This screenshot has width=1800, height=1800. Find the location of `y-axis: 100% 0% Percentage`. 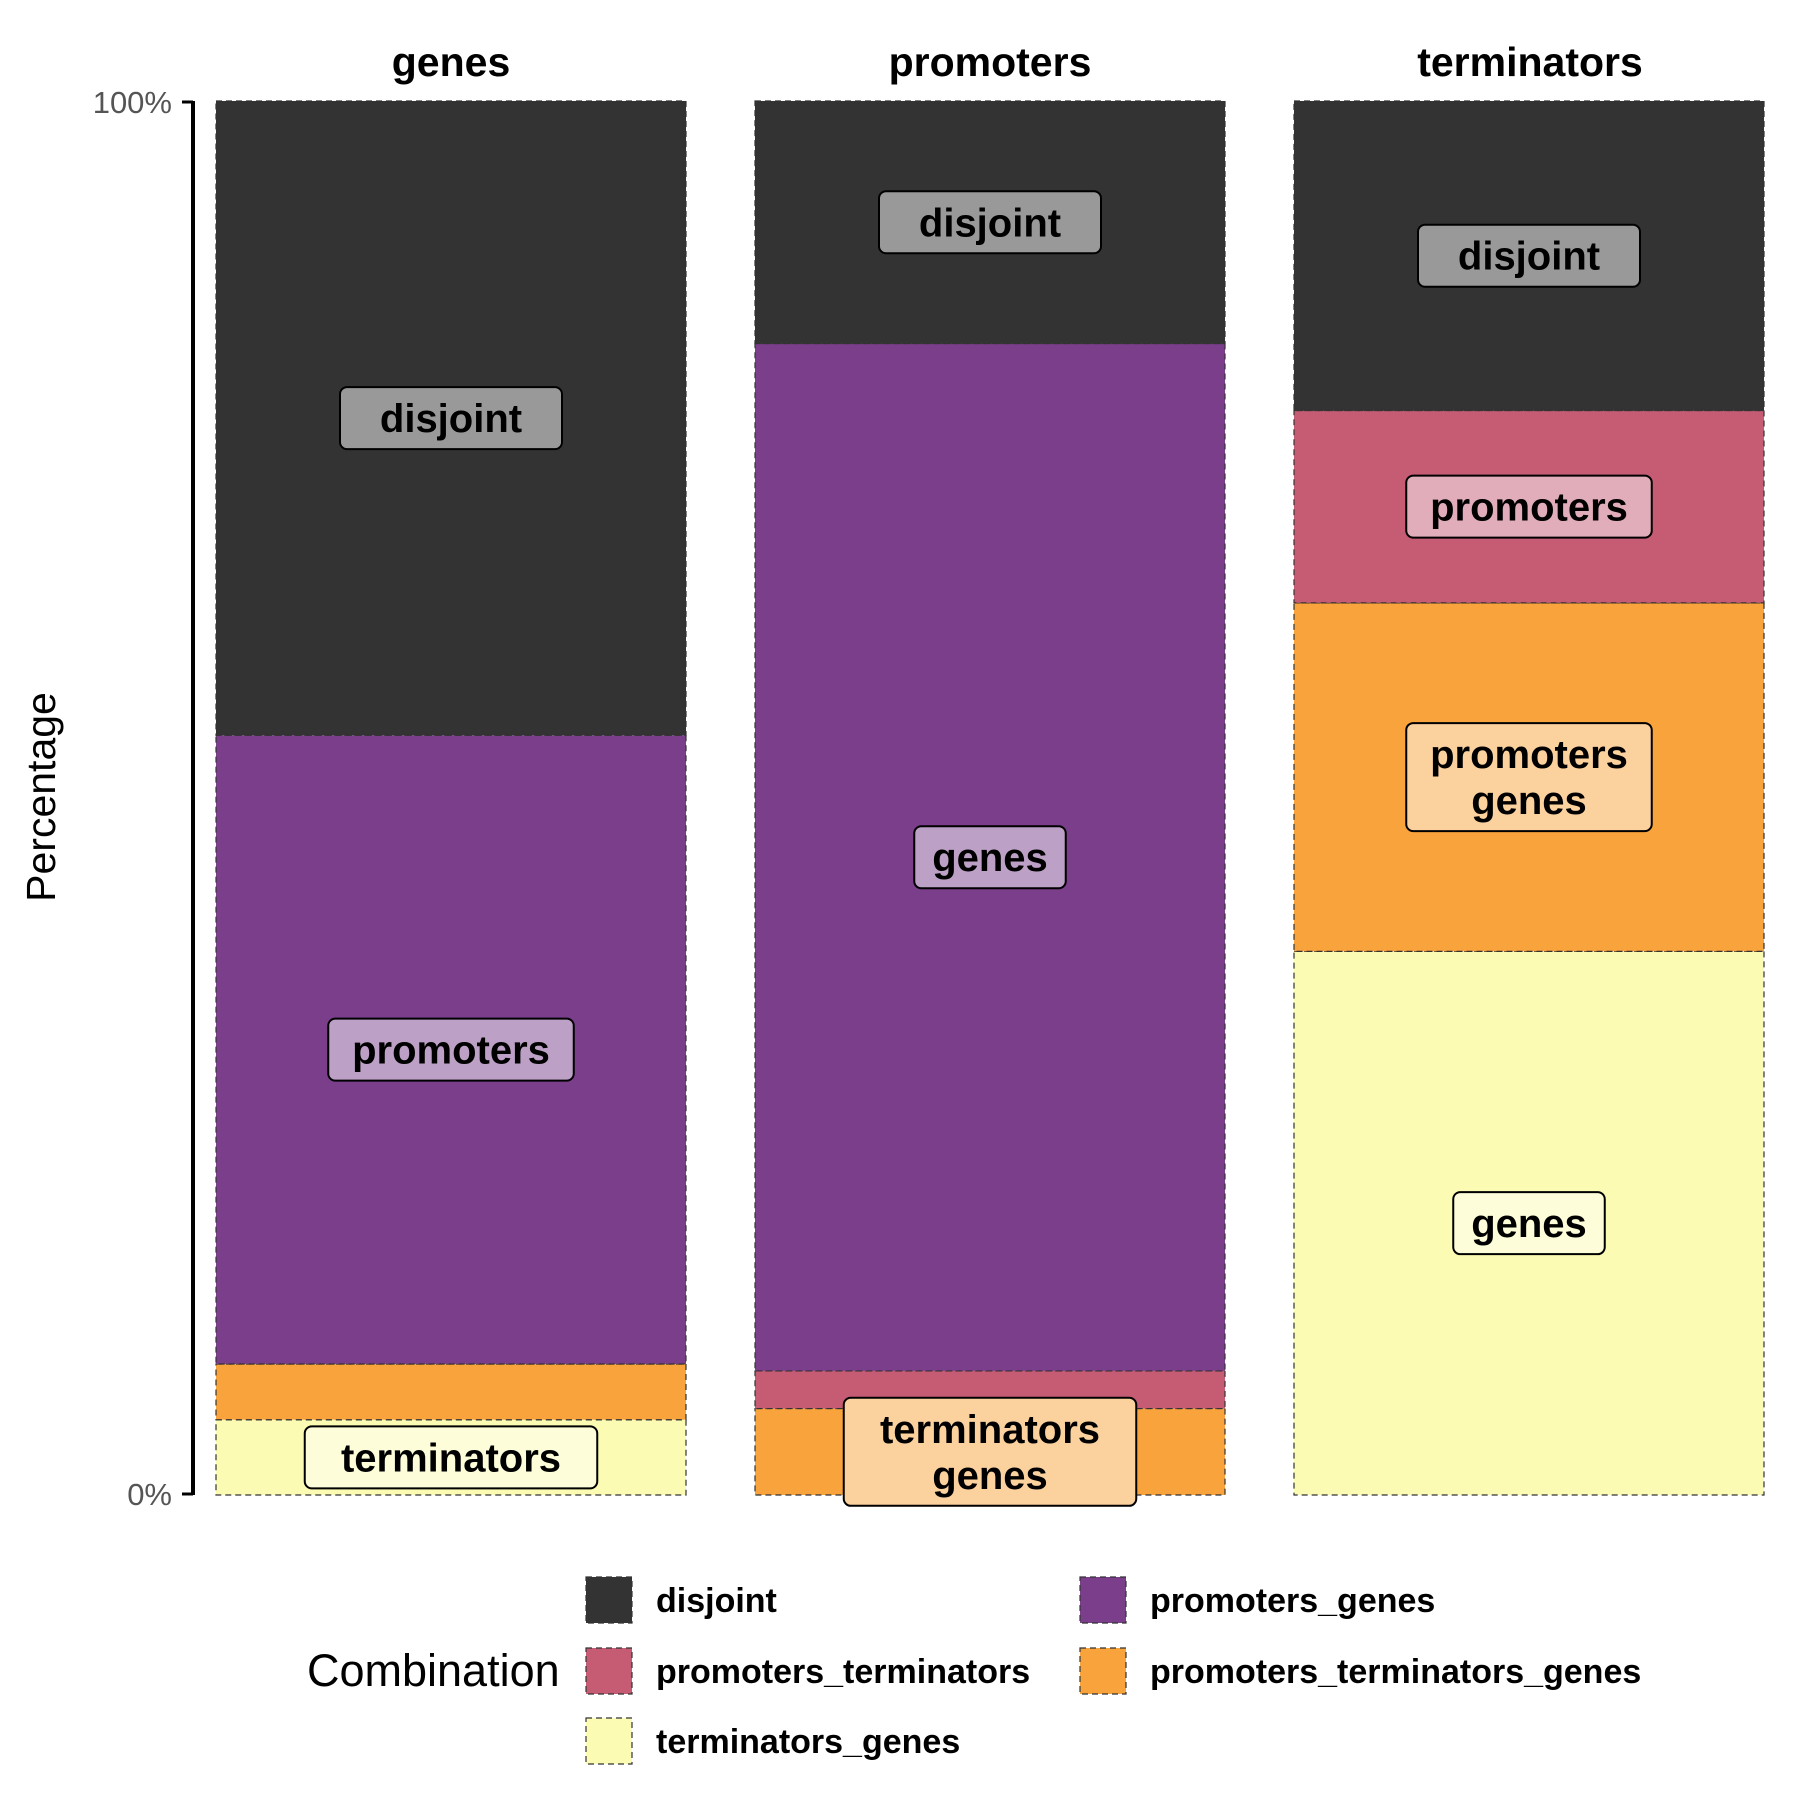

y-axis: 100% 0% Percentage is located at coordinates (106, 798).